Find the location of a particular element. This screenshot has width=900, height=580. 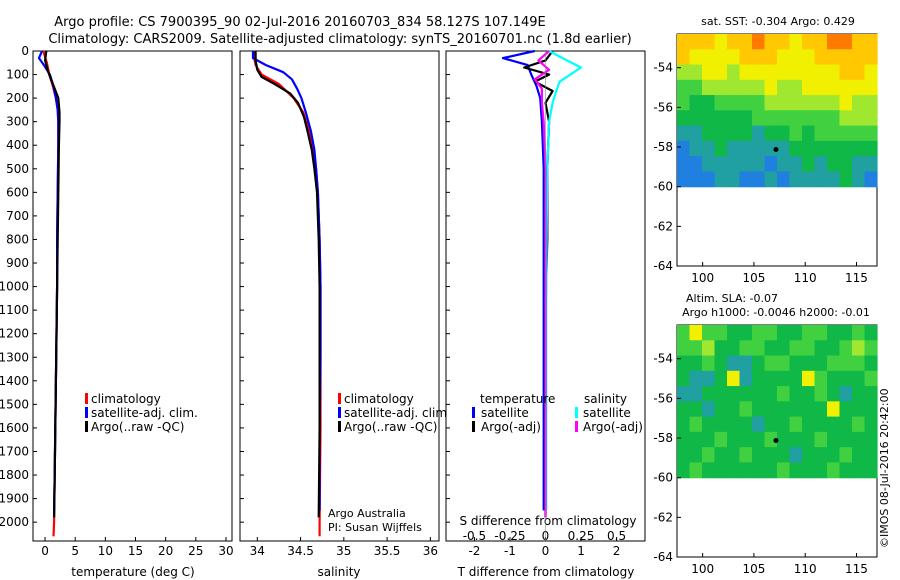

y-tick-label-19: 1900 is located at coordinates (14, 499).